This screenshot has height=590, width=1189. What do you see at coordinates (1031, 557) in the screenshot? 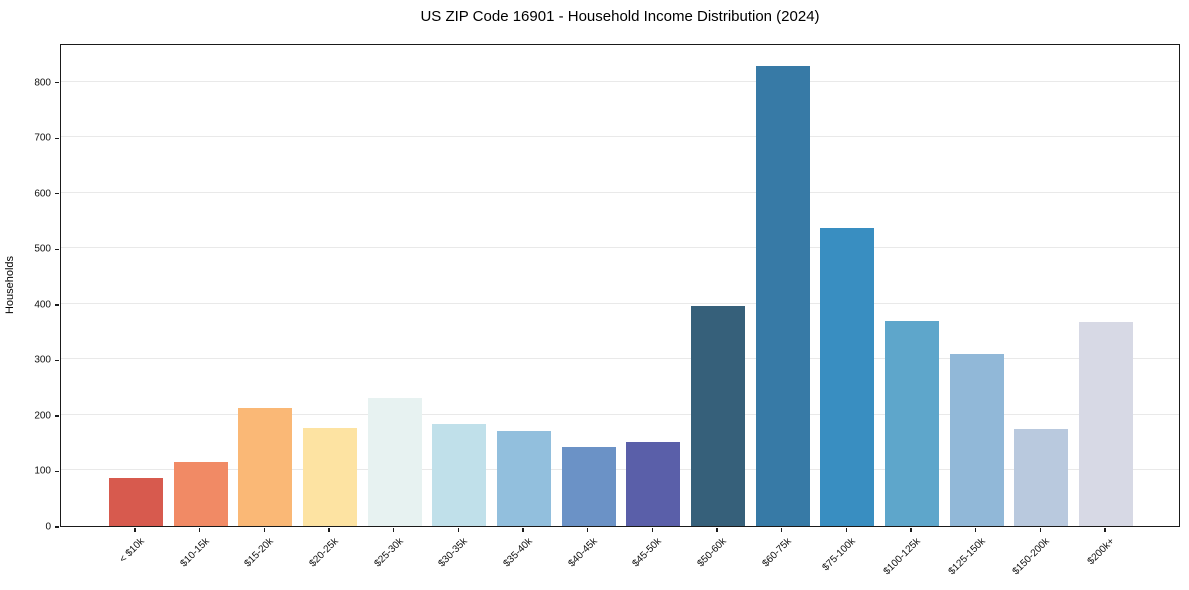
I see `x-tick-label: $150-200k` at bounding box center [1031, 557].